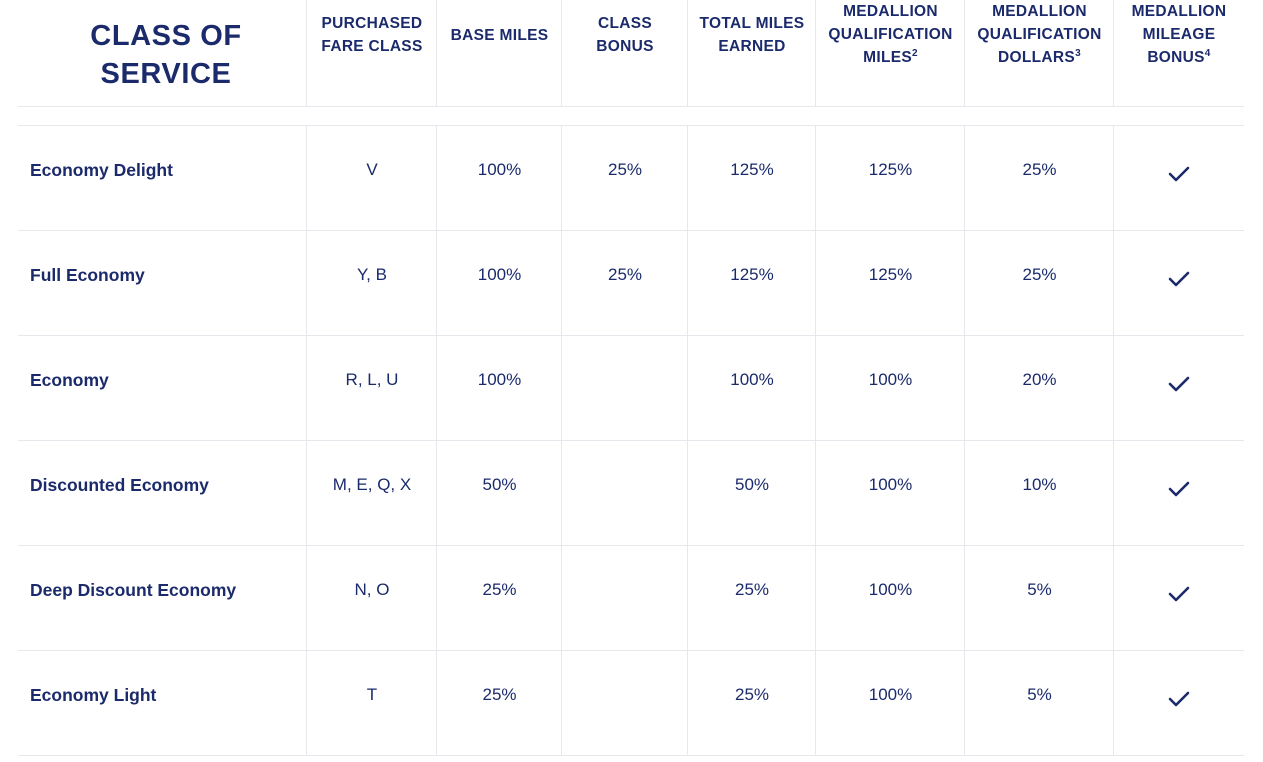  What do you see at coordinates (1176, 57) in the screenshot?
I see `column-header-line: BONUS` at bounding box center [1176, 57].